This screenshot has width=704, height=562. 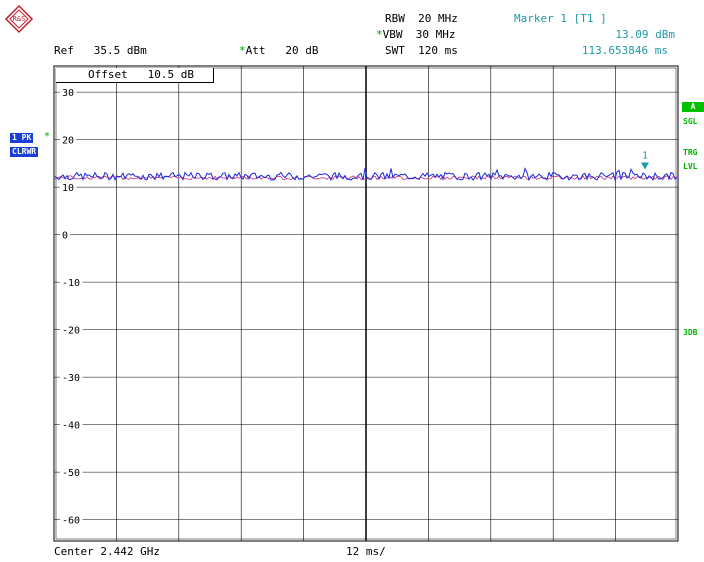 I want to click on trace-detector-tag: 1 PK, so click(x=22, y=138).